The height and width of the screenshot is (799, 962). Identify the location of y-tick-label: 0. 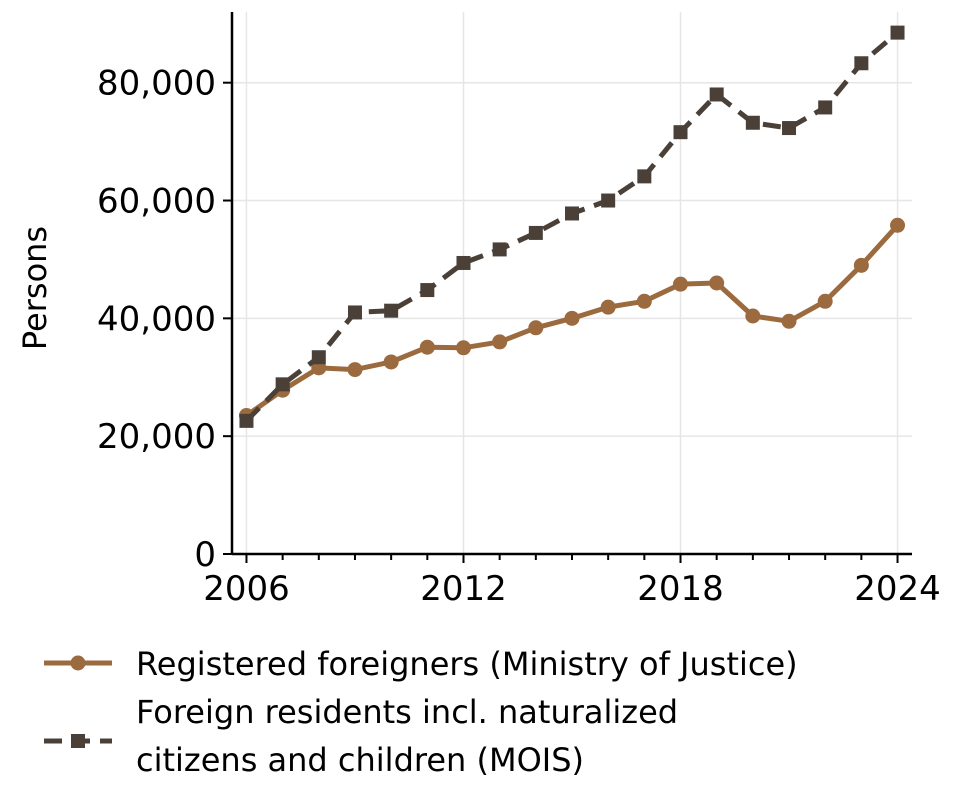
(205, 555).